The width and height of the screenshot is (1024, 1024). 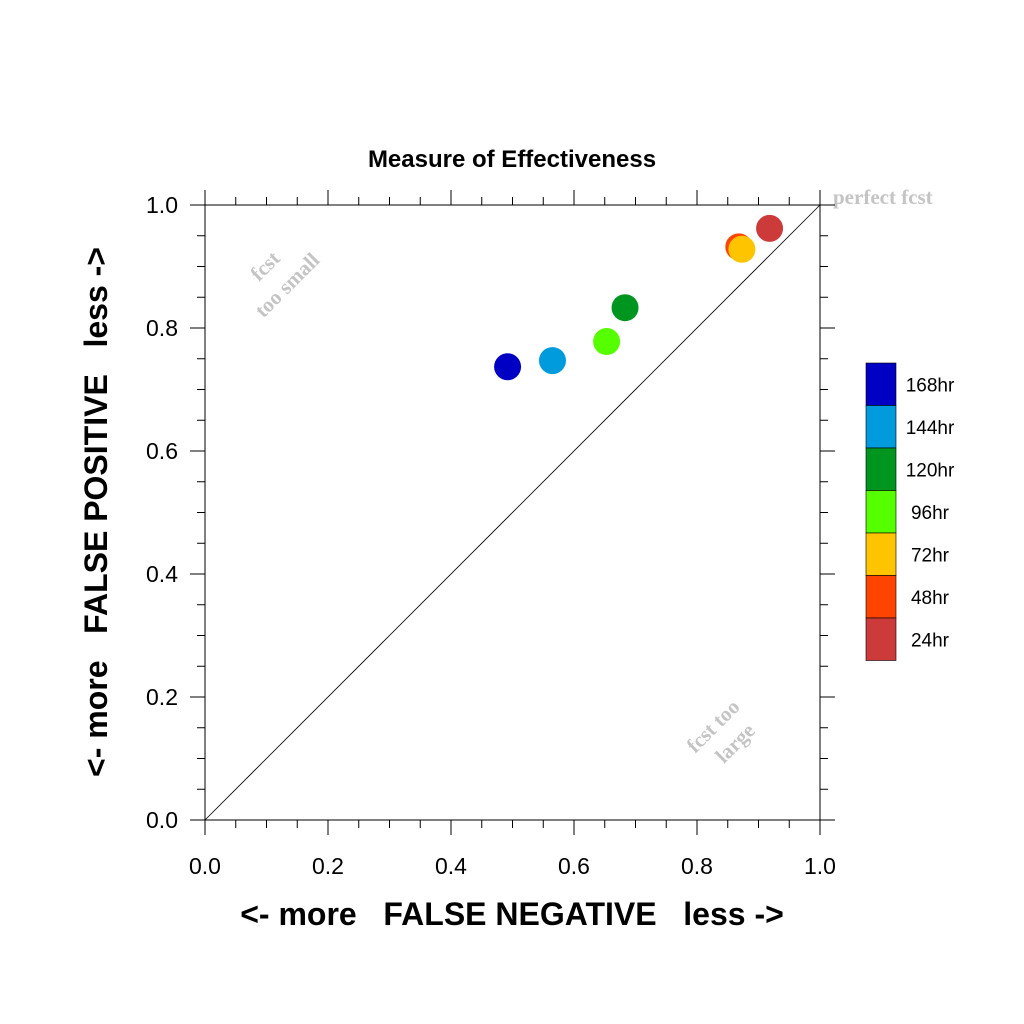 What do you see at coordinates (697, 866) in the screenshot?
I see `x-tick-label: 0.8` at bounding box center [697, 866].